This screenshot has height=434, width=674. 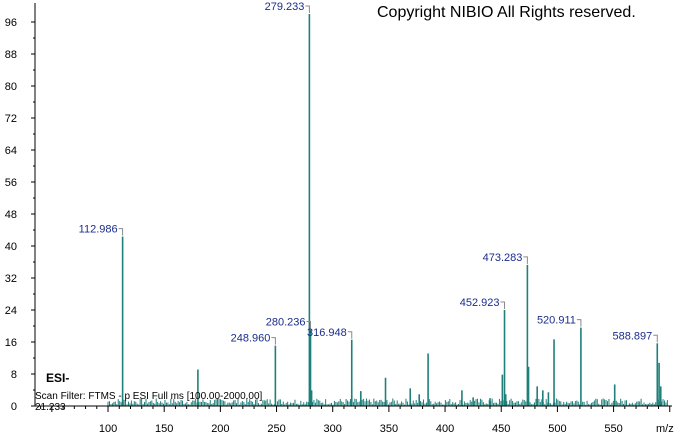 What do you see at coordinates (11, 343) in the screenshot?
I see `y-tick-label: 16` at bounding box center [11, 343].